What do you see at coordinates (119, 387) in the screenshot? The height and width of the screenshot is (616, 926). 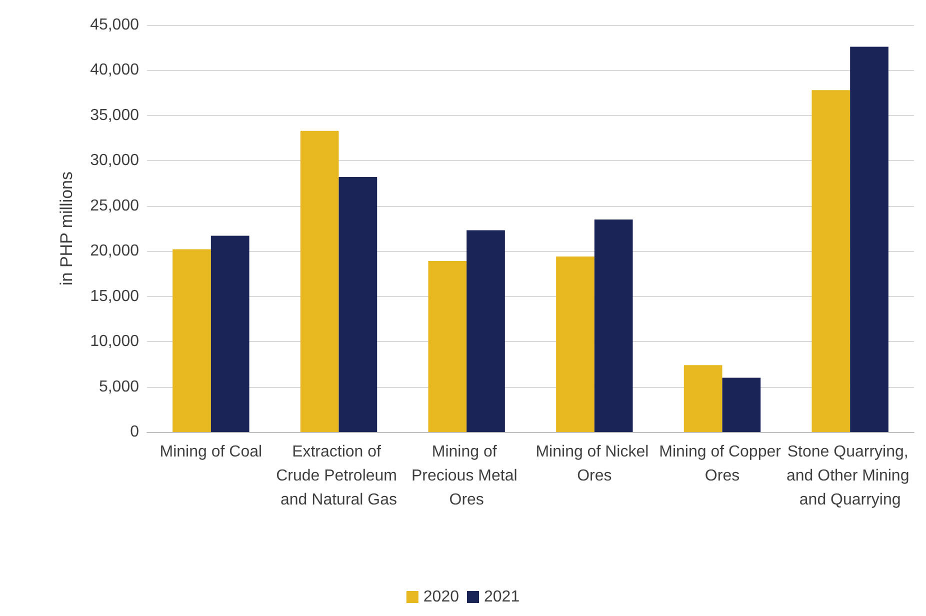 I see `y-tick-label: 5,000` at bounding box center [119, 387].